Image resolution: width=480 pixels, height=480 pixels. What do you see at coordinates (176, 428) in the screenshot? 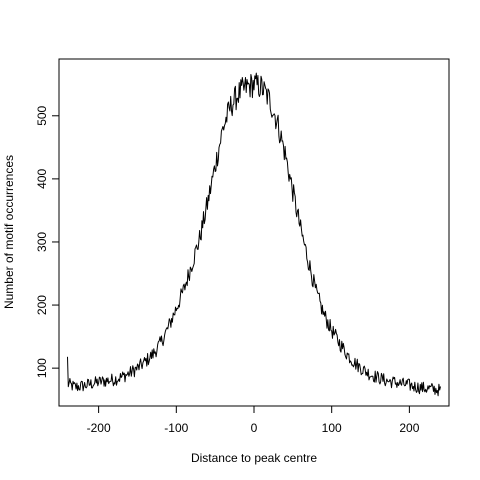
I see `x-tick-label: -100` at bounding box center [176, 428].